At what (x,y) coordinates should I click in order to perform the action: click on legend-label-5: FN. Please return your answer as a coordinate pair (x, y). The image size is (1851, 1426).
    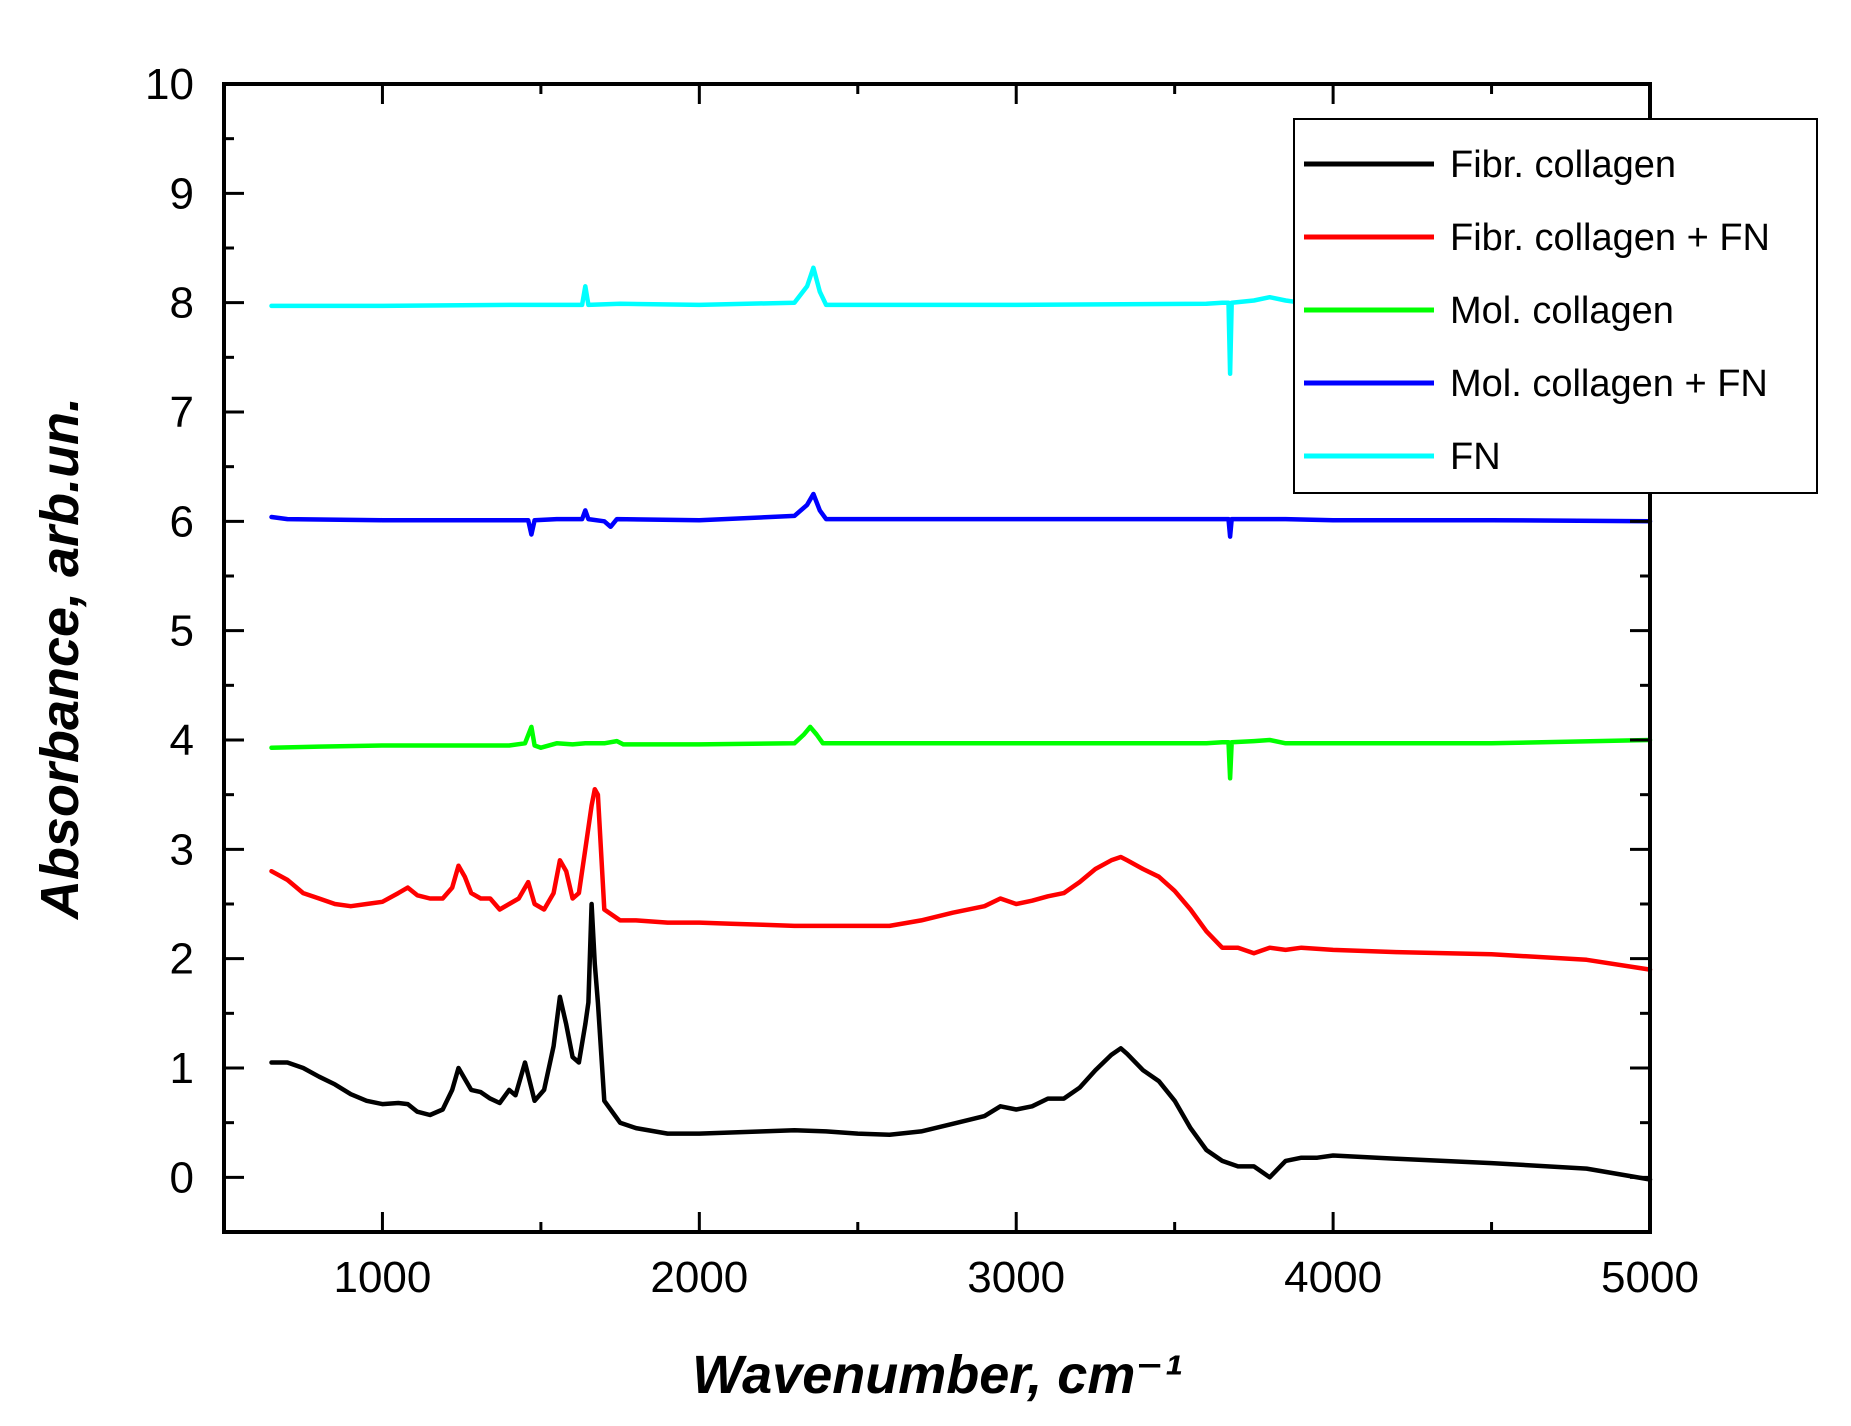
    Looking at the image, I should click on (1475, 457).